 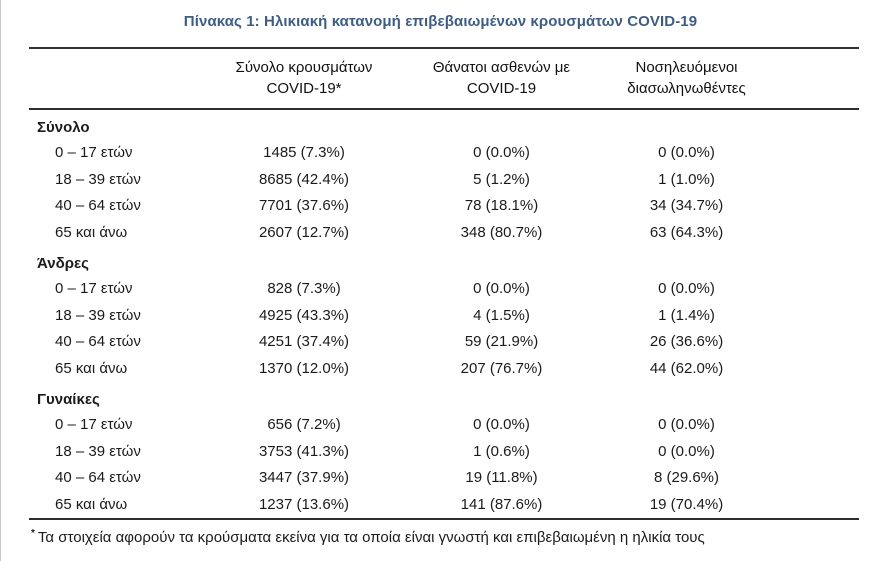 What do you see at coordinates (68, 399) in the screenshot?
I see `section-label: Γυναίκες` at bounding box center [68, 399].